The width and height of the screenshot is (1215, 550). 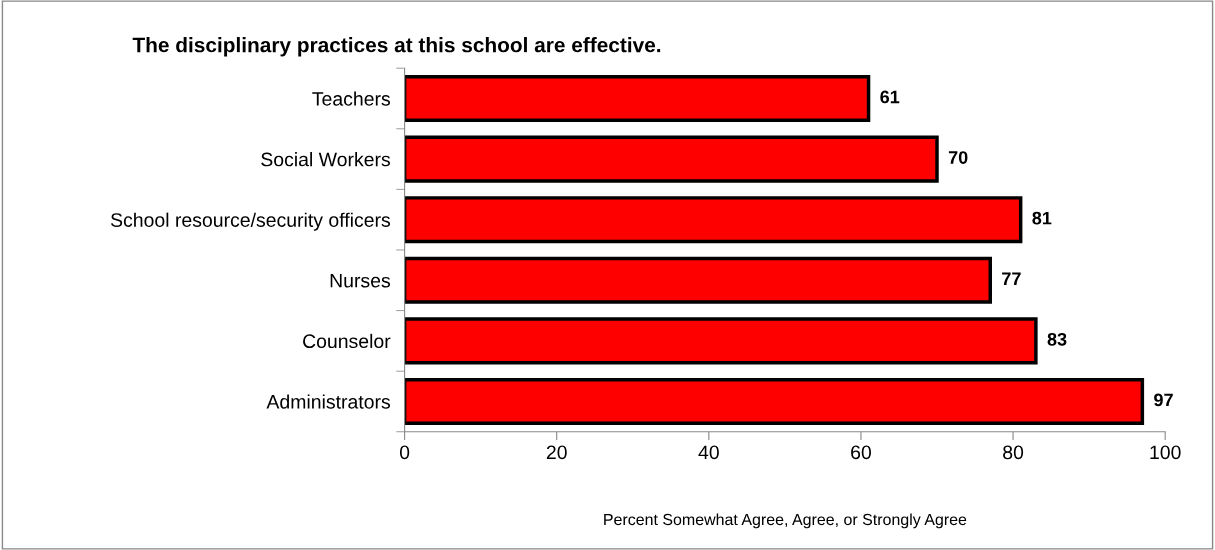 What do you see at coordinates (351, 98) in the screenshot?
I see `y-tick-label: Teachers` at bounding box center [351, 98].